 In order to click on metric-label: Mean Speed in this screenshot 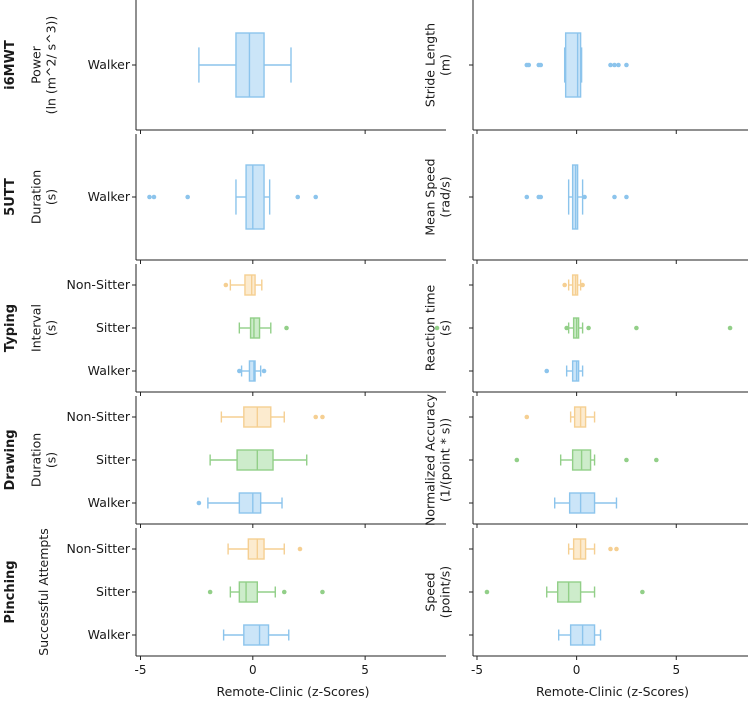, I will do `click(430, 196)`.